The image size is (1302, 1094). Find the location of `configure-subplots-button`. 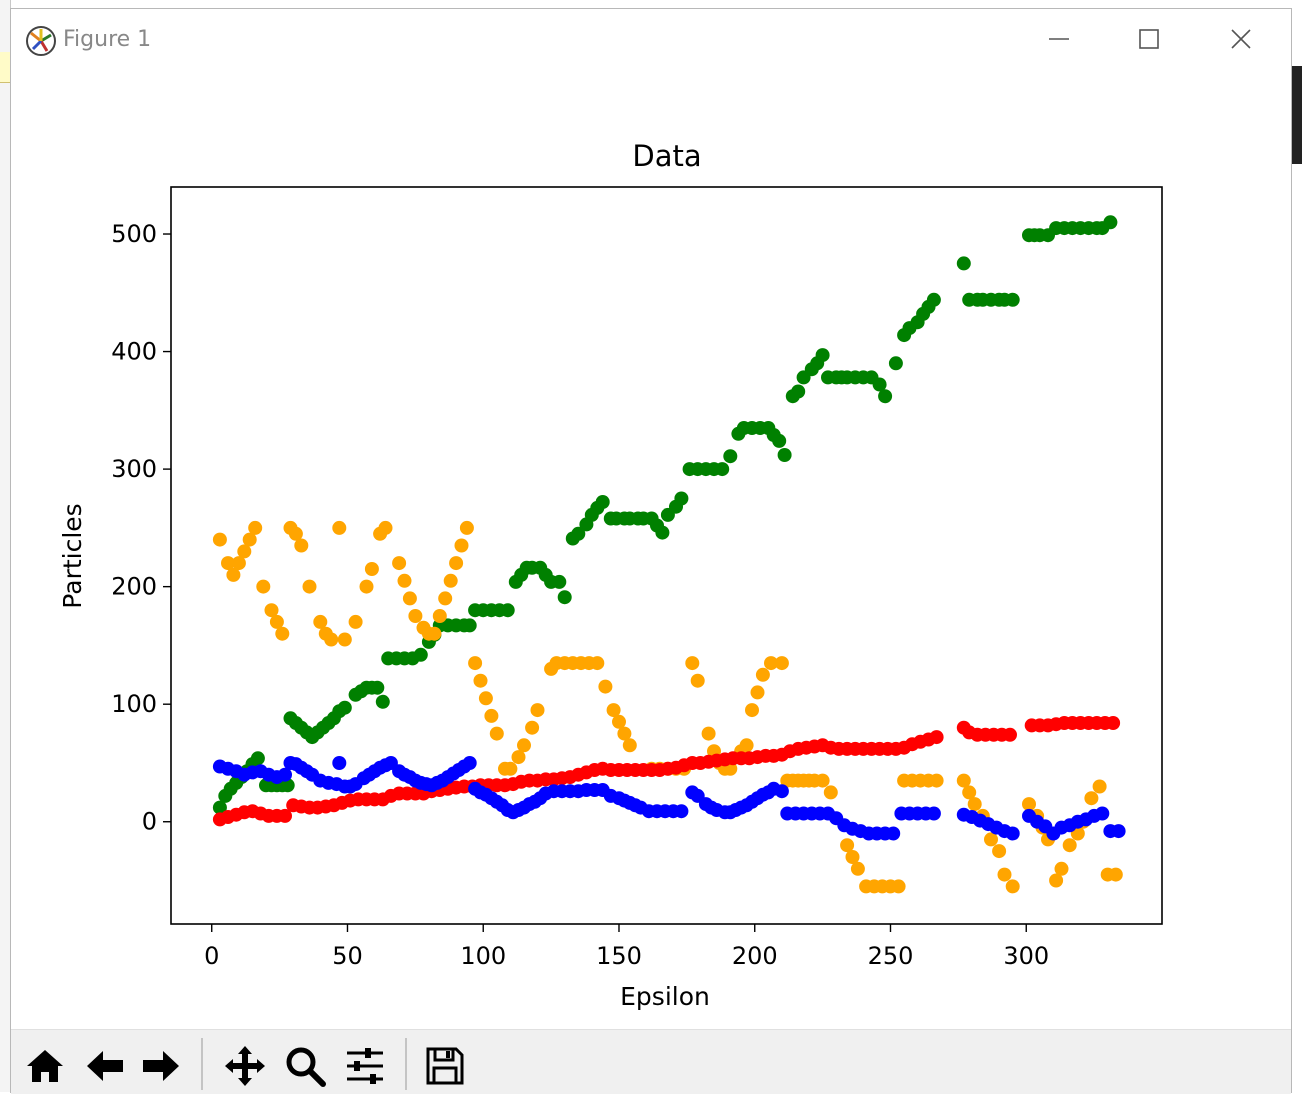

configure-subplots-button is located at coordinates (365, 1066).